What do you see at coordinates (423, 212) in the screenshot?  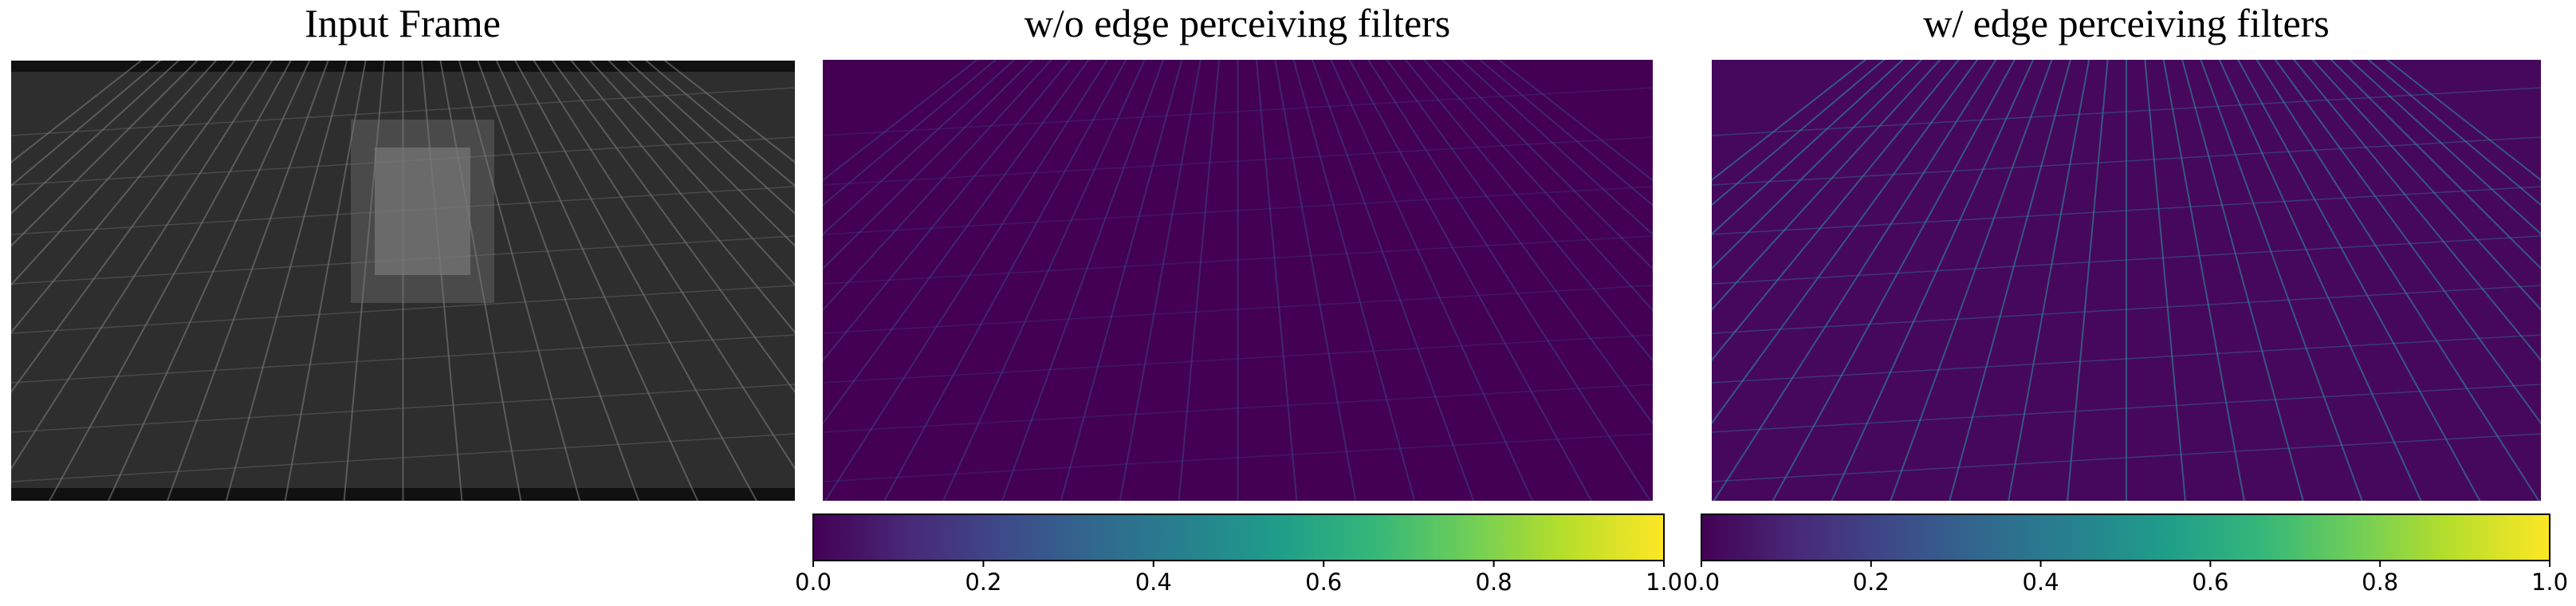 I see `image-detail` at bounding box center [423, 212].